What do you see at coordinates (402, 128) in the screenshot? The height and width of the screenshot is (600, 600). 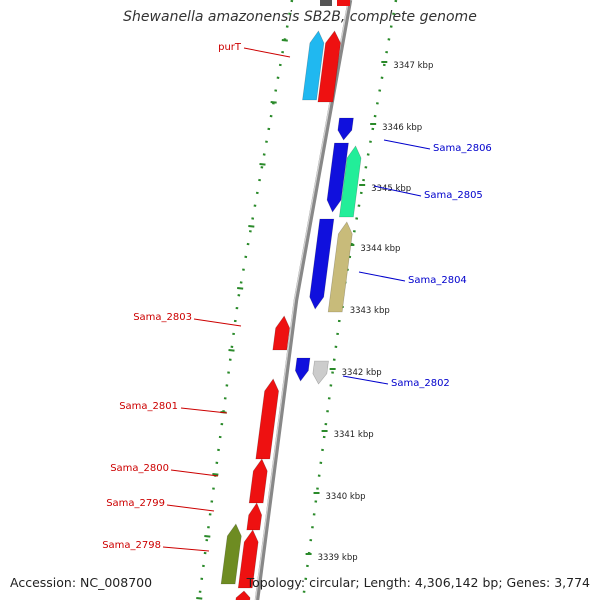 I see `tick-label: 3346 kbp` at bounding box center [402, 128].